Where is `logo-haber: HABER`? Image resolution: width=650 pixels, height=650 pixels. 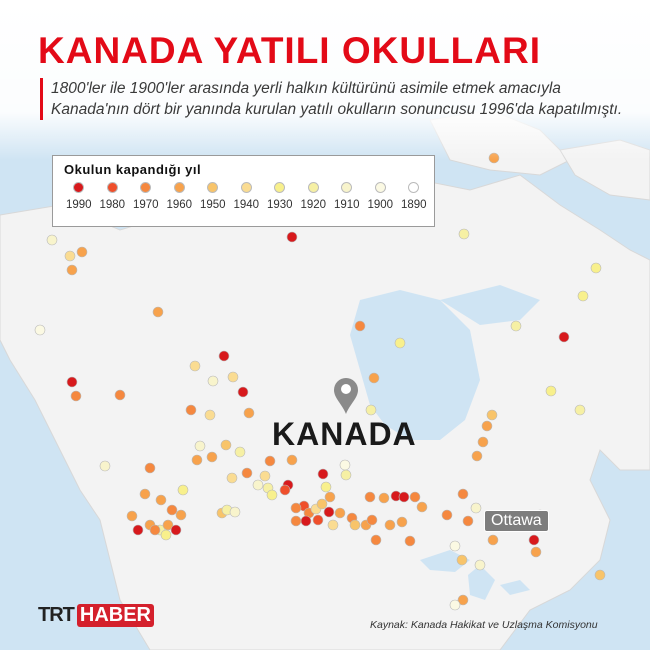
logo-haber: HABER is located at coordinates (115, 615).